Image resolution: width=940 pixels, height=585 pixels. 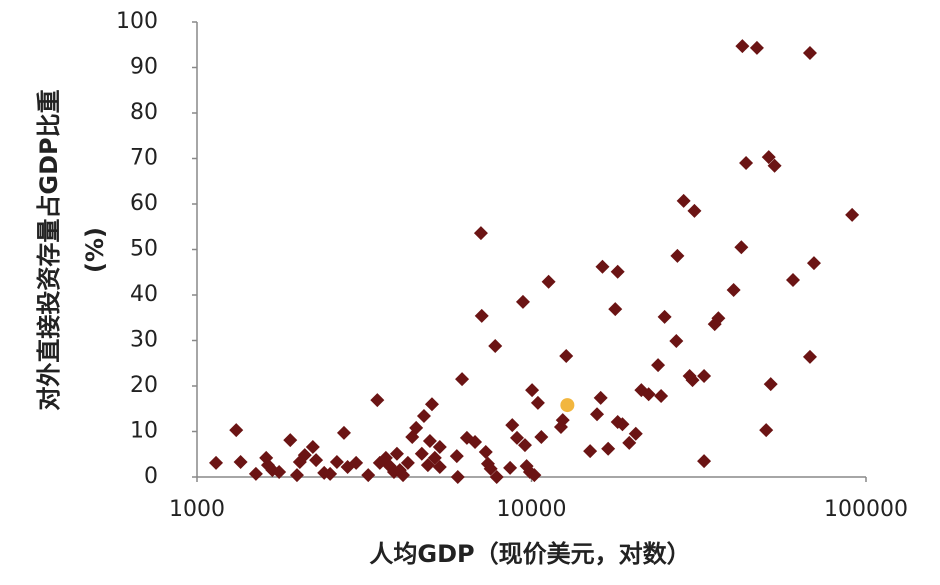 What do you see at coordinates (866, 509) in the screenshot?
I see `x-tick-label: 100000` at bounding box center [866, 509].